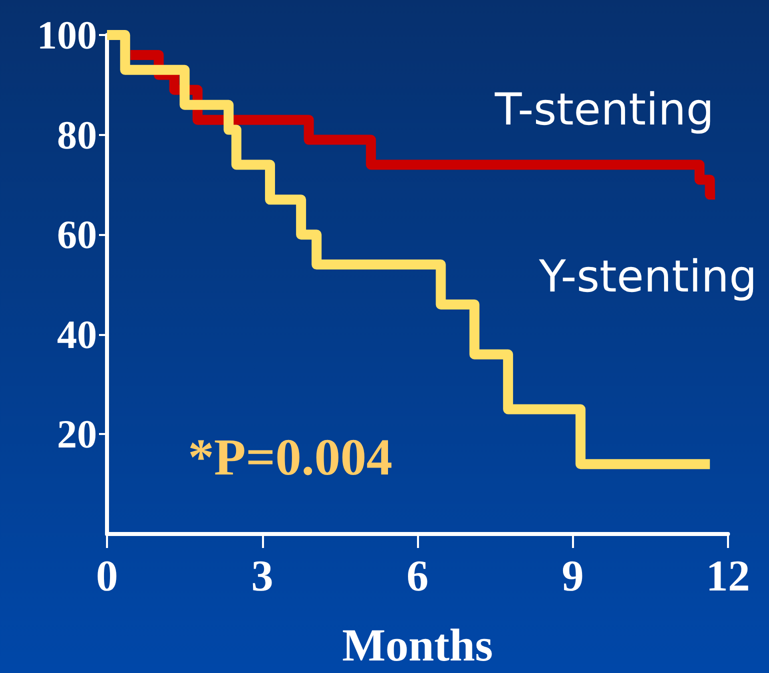 This screenshot has width=769, height=673. Describe the element at coordinates (77, 334) in the screenshot. I see `y-tick-label: 40` at that location.